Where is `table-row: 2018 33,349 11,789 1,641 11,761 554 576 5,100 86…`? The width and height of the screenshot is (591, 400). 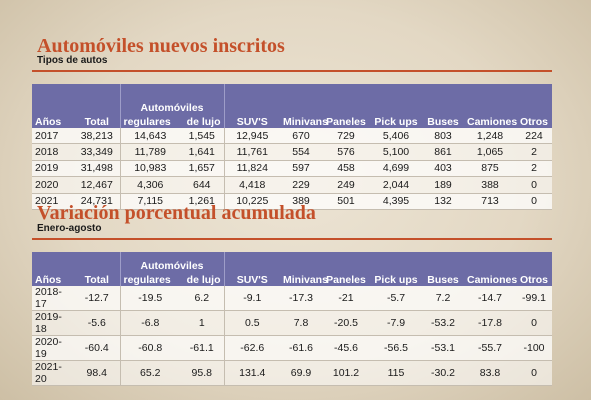 table-row: 2018 33,349 11,789 1,641 11,761 554 576 5,100 86… is located at coordinates (292, 152).